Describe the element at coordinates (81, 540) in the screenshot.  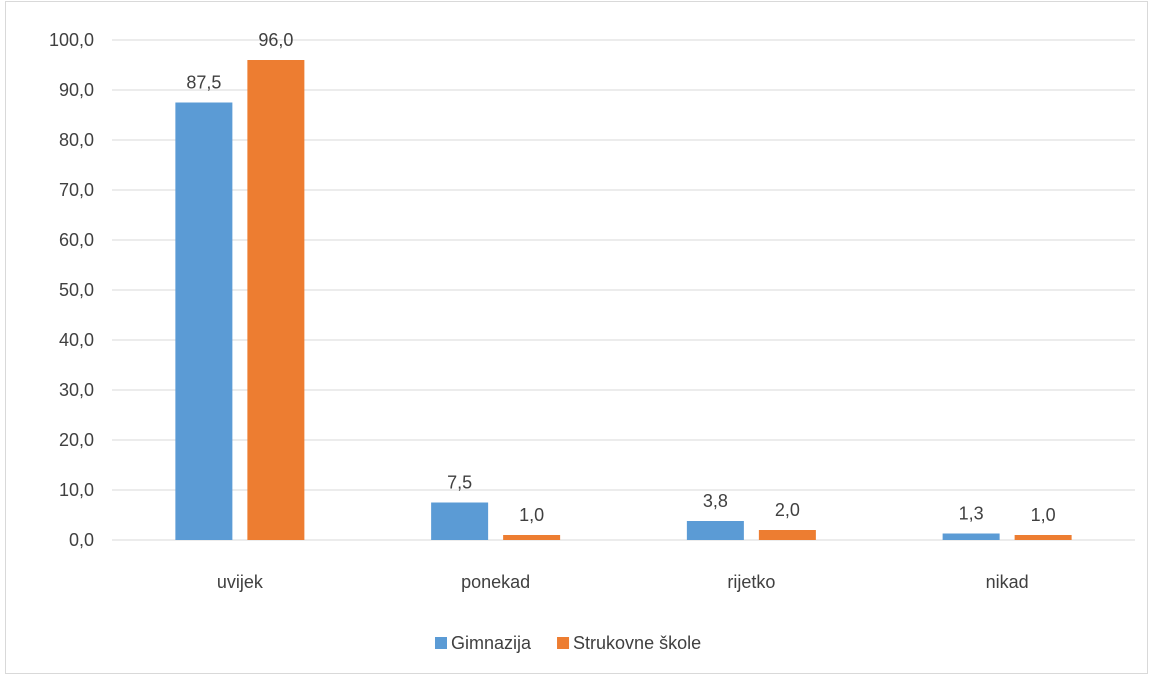
I see `y-tick-label: 0,0` at that location.